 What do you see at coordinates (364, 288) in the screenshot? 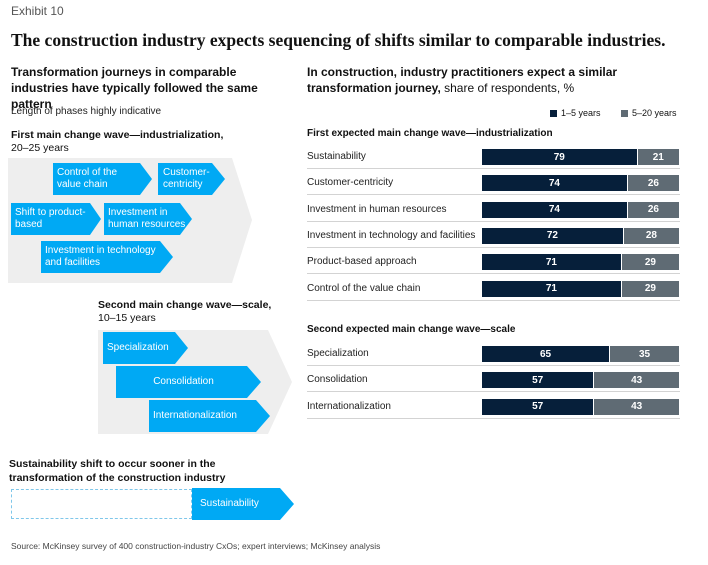
I see `category-label: Control of the value chain` at bounding box center [364, 288].